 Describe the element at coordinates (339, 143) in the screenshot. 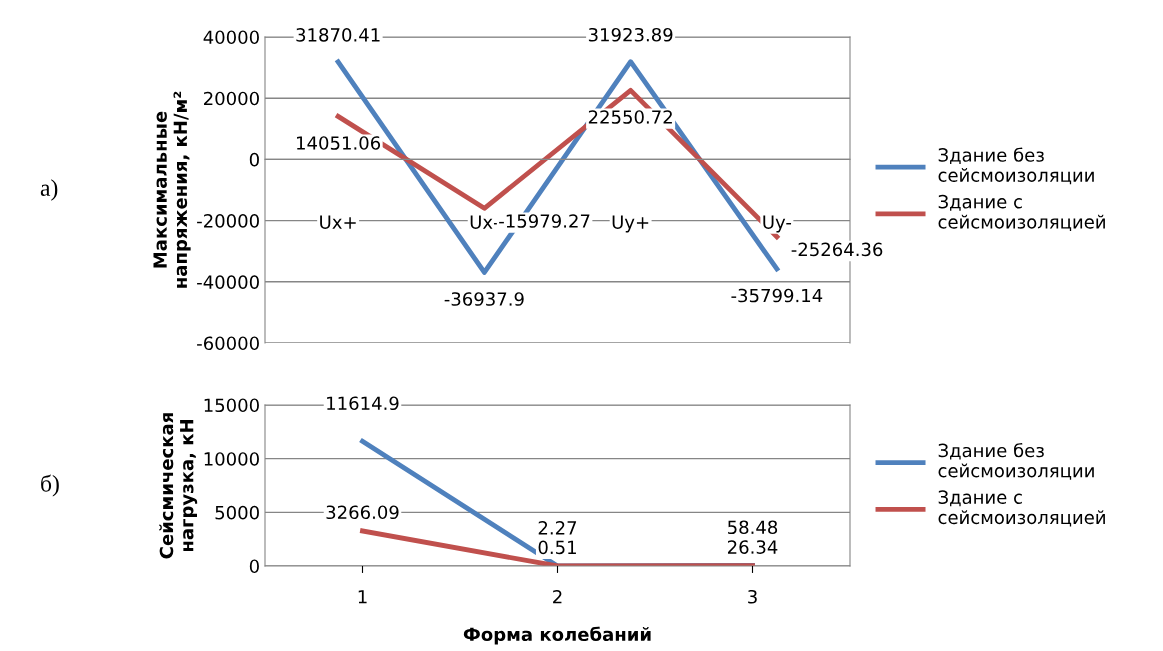

I see `data-label: 14051.06` at that location.